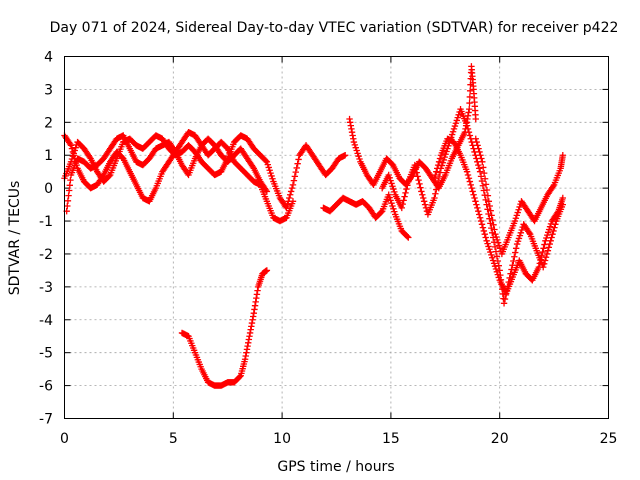 This screenshot has height=480, width=640. What do you see at coordinates (48, 58) in the screenshot?
I see `y-tick-label: 4` at bounding box center [48, 58].